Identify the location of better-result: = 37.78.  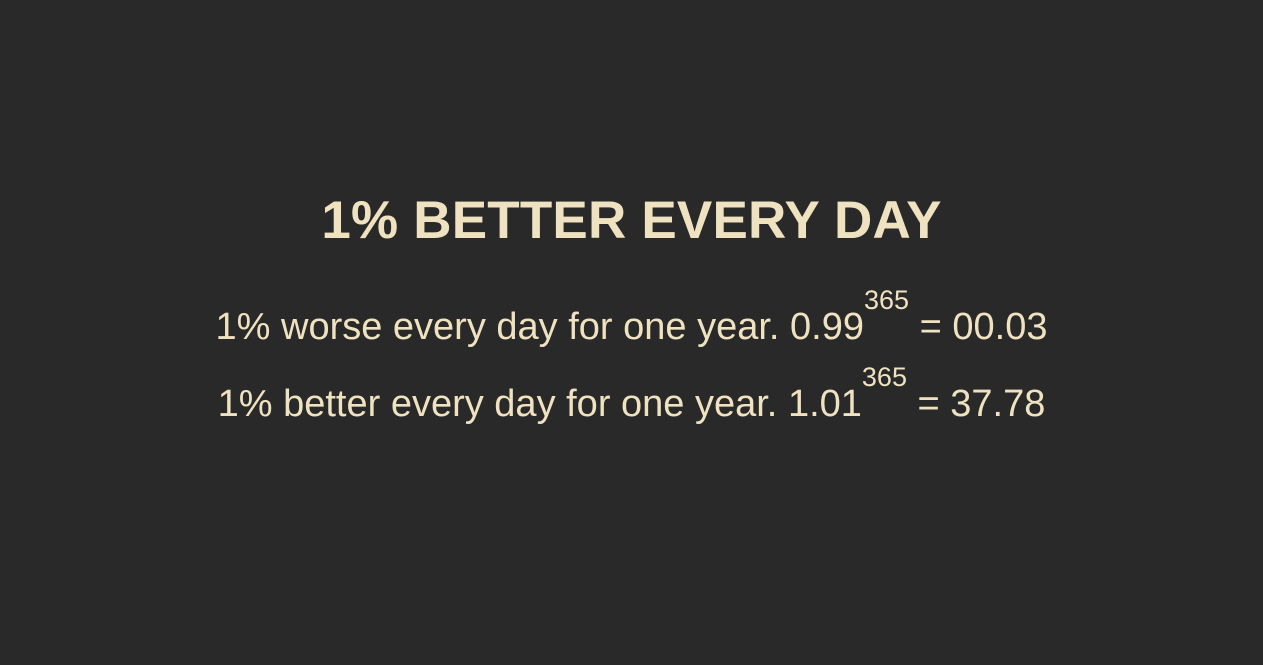
(976, 404).